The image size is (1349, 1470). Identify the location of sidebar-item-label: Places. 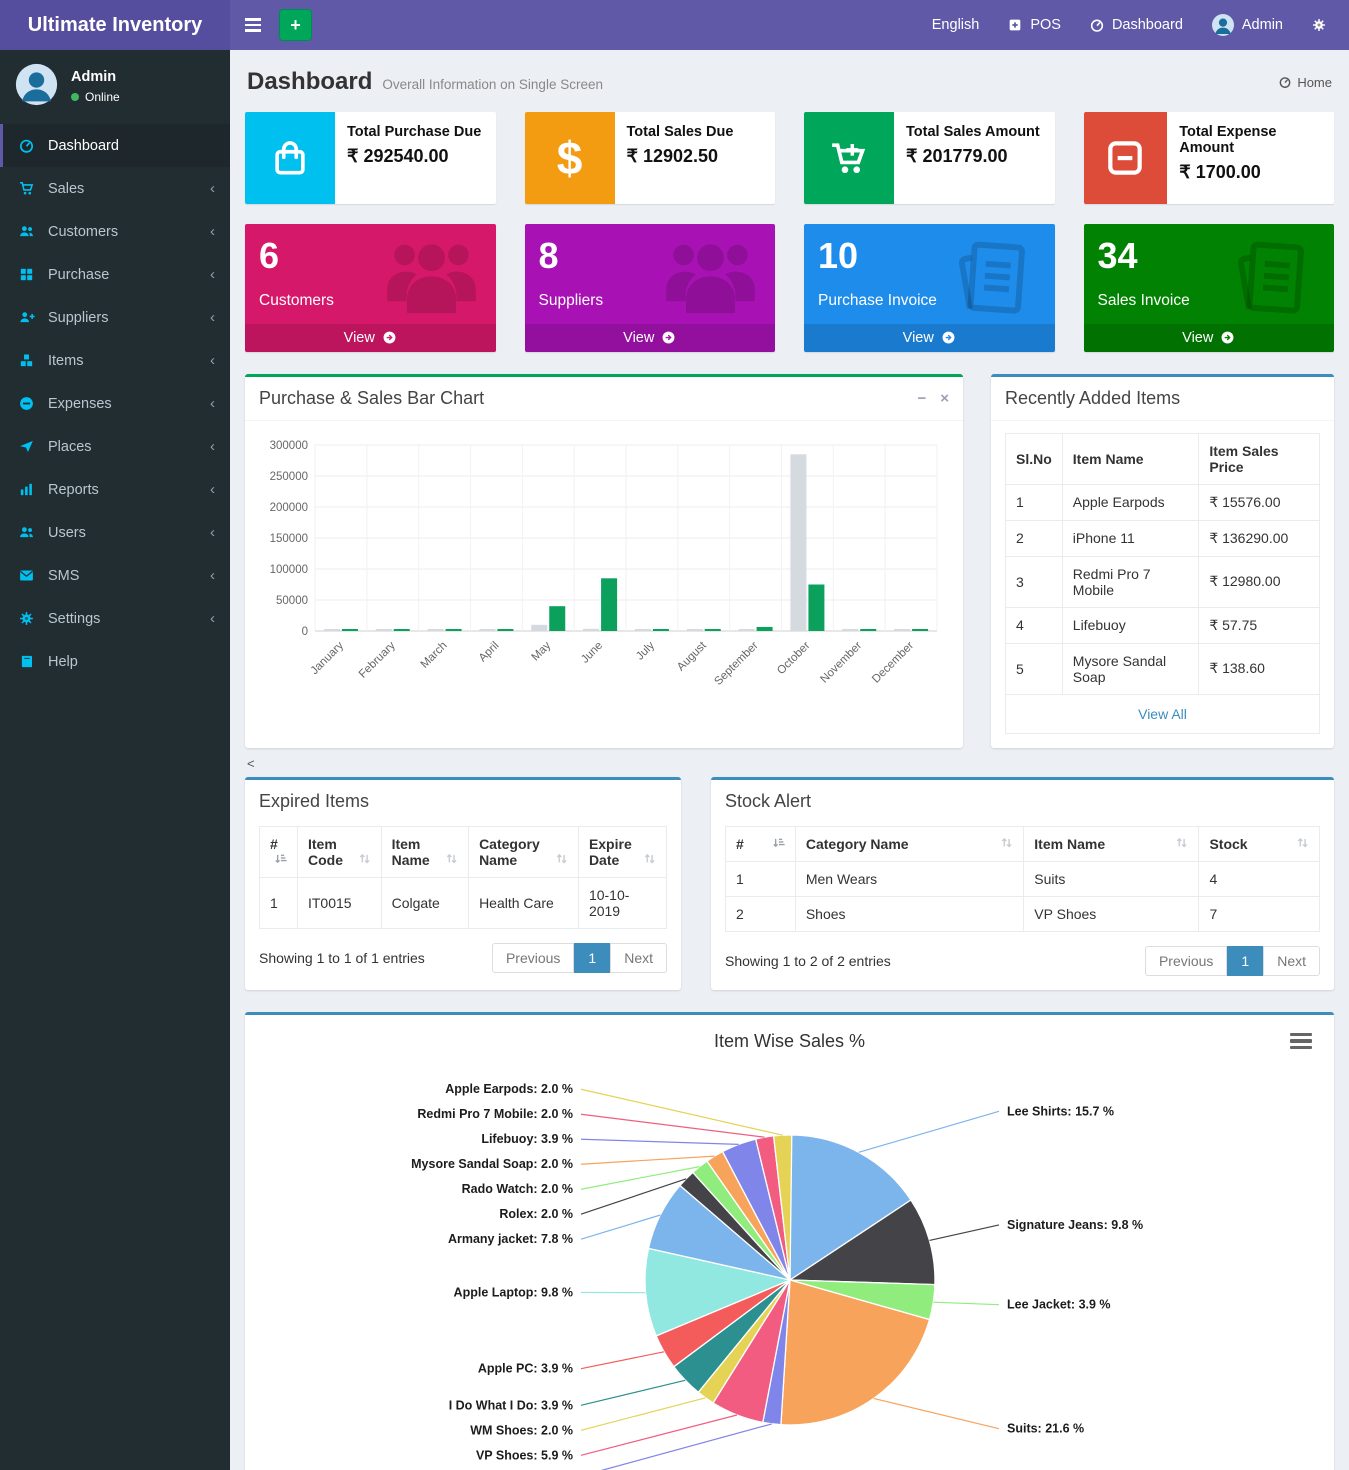
(70, 446).